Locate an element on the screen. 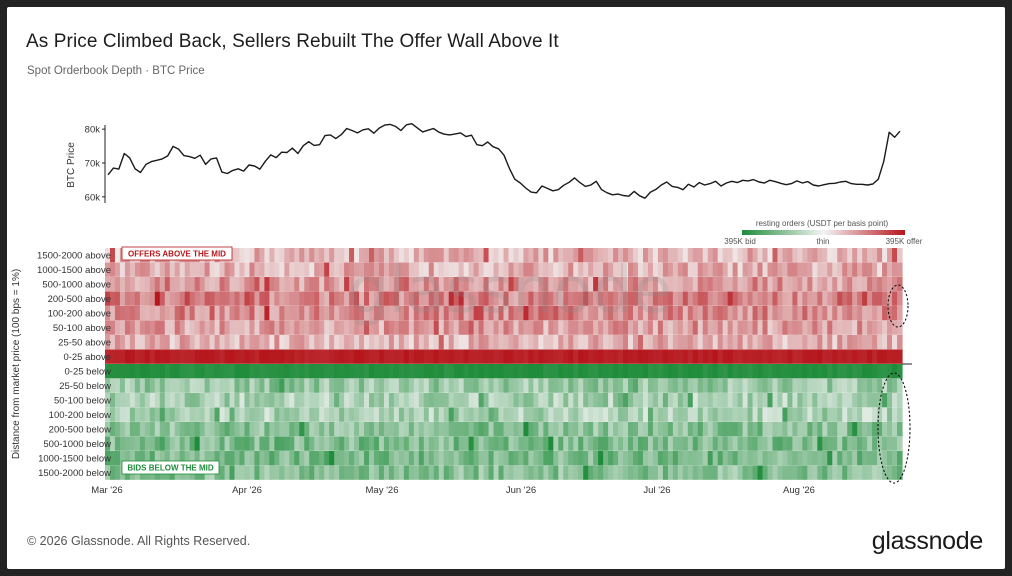 This screenshot has height=576, width=1012. x-tick-label: Jun '26 is located at coordinates (521, 490).